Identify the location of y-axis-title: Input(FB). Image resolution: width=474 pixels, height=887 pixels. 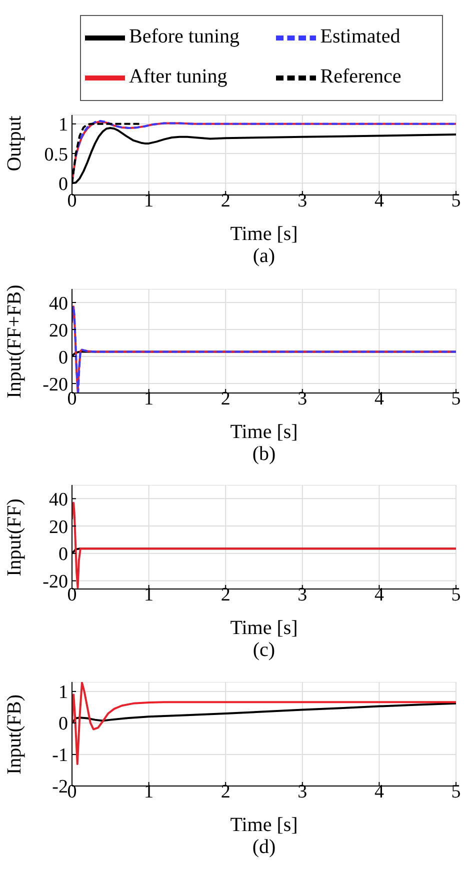
(15, 734).